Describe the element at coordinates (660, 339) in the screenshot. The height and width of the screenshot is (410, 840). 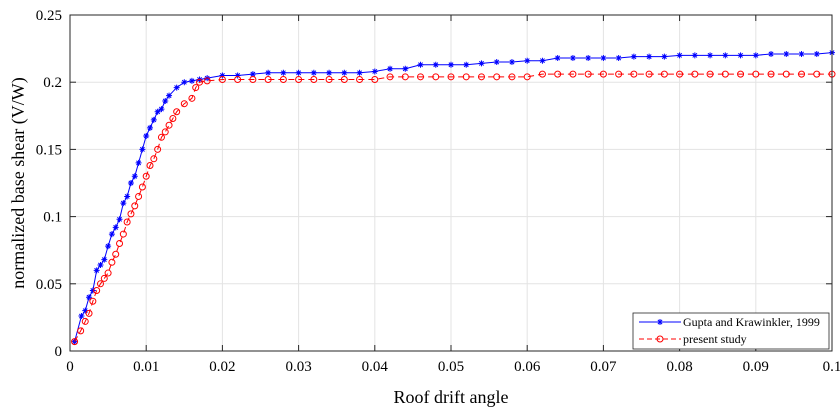
I see `legend-marker-circle` at that location.